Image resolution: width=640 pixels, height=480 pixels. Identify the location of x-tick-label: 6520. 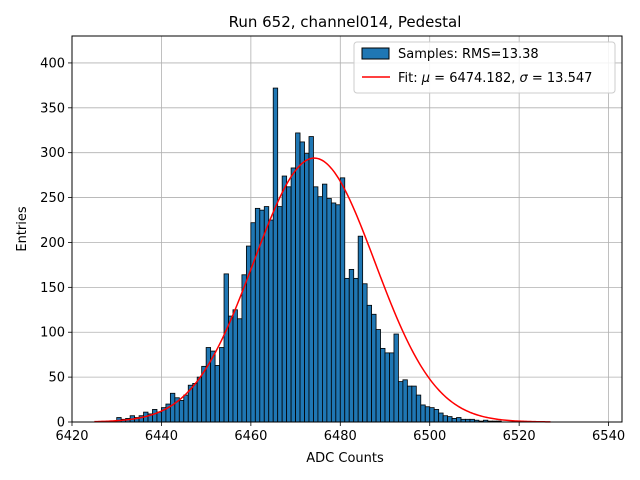
(519, 436).